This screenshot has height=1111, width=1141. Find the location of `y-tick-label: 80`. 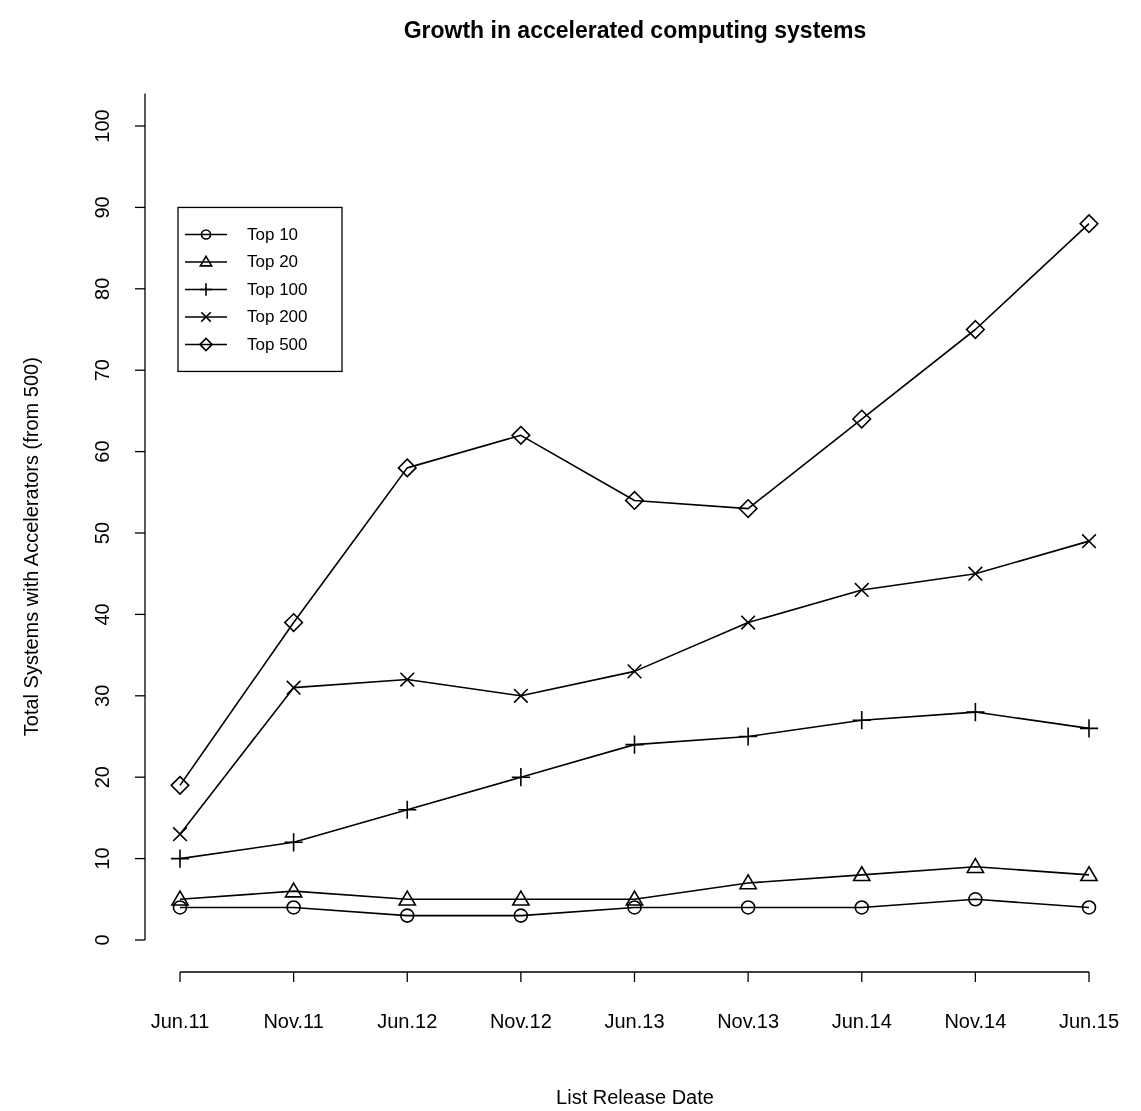

y-tick-label: 80 is located at coordinates (102, 288).